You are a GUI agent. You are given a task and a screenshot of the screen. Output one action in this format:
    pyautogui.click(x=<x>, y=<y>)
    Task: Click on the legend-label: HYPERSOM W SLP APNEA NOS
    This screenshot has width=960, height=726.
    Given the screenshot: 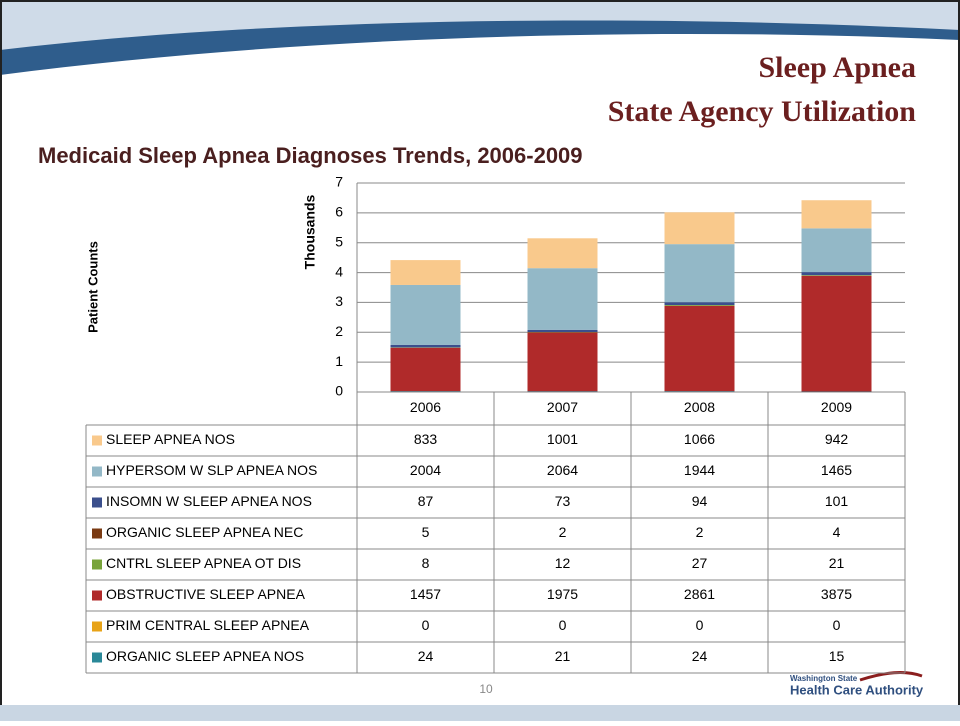 What is the action you would take?
    pyautogui.click(x=211, y=470)
    